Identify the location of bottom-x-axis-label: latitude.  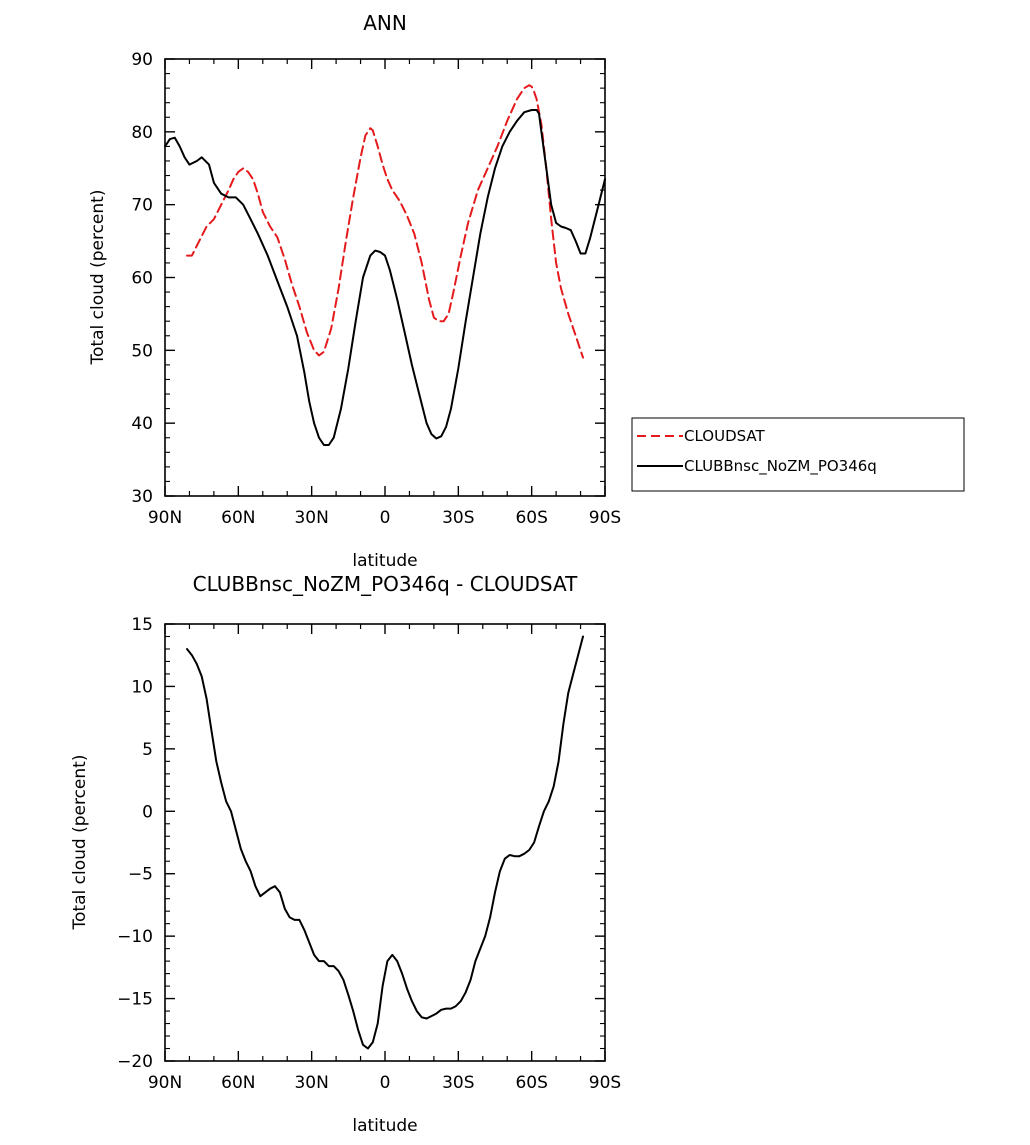
(384, 1126).